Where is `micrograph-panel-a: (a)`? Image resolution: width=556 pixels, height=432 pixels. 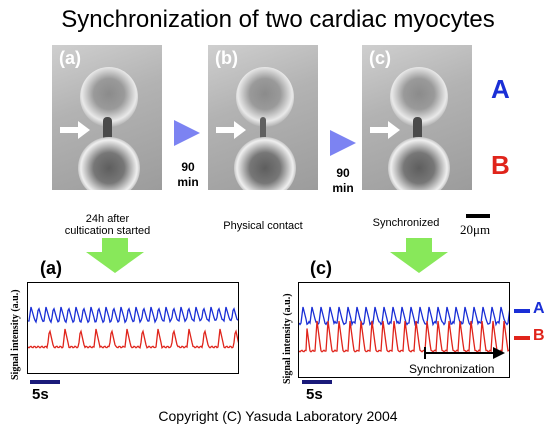
micrograph-panel-a: (a) is located at coordinates (107, 117).